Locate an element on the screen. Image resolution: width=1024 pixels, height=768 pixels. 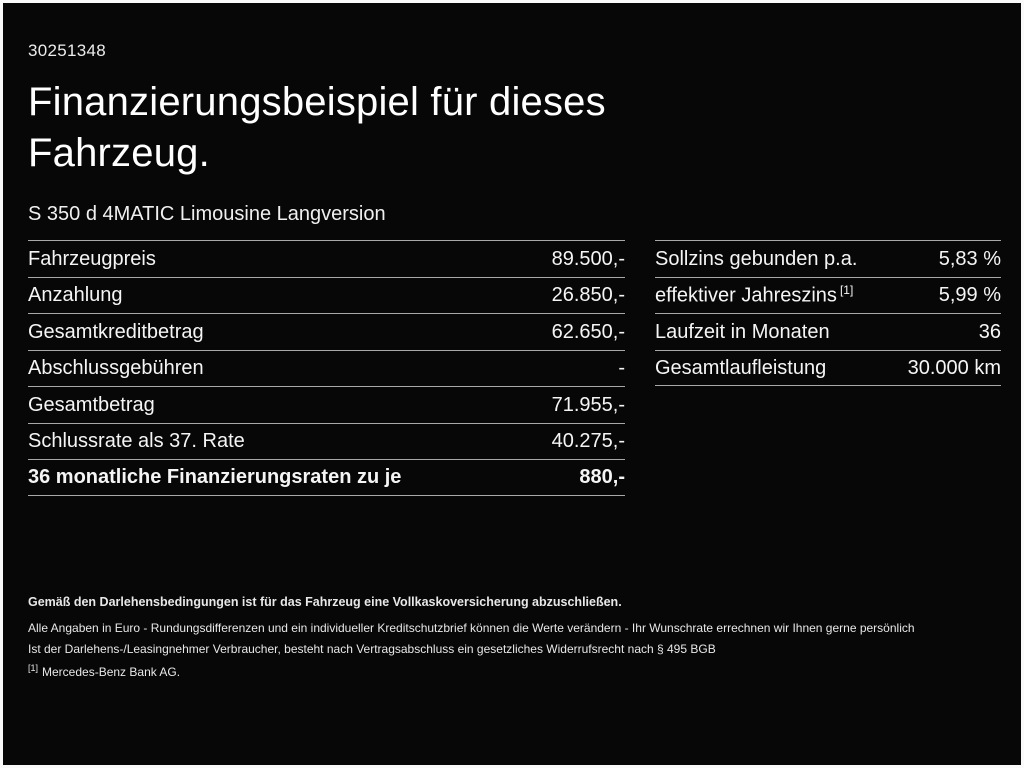
table-row: Gesamtbetrag 71.955,- is located at coordinates (326, 404).